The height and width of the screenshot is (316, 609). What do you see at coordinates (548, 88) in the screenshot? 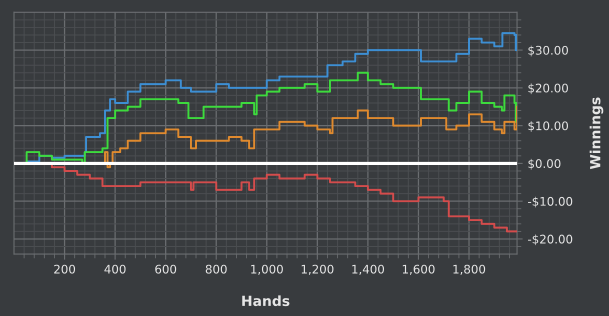
I see `y-tick-label: $20.00` at bounding box center [548, 88].